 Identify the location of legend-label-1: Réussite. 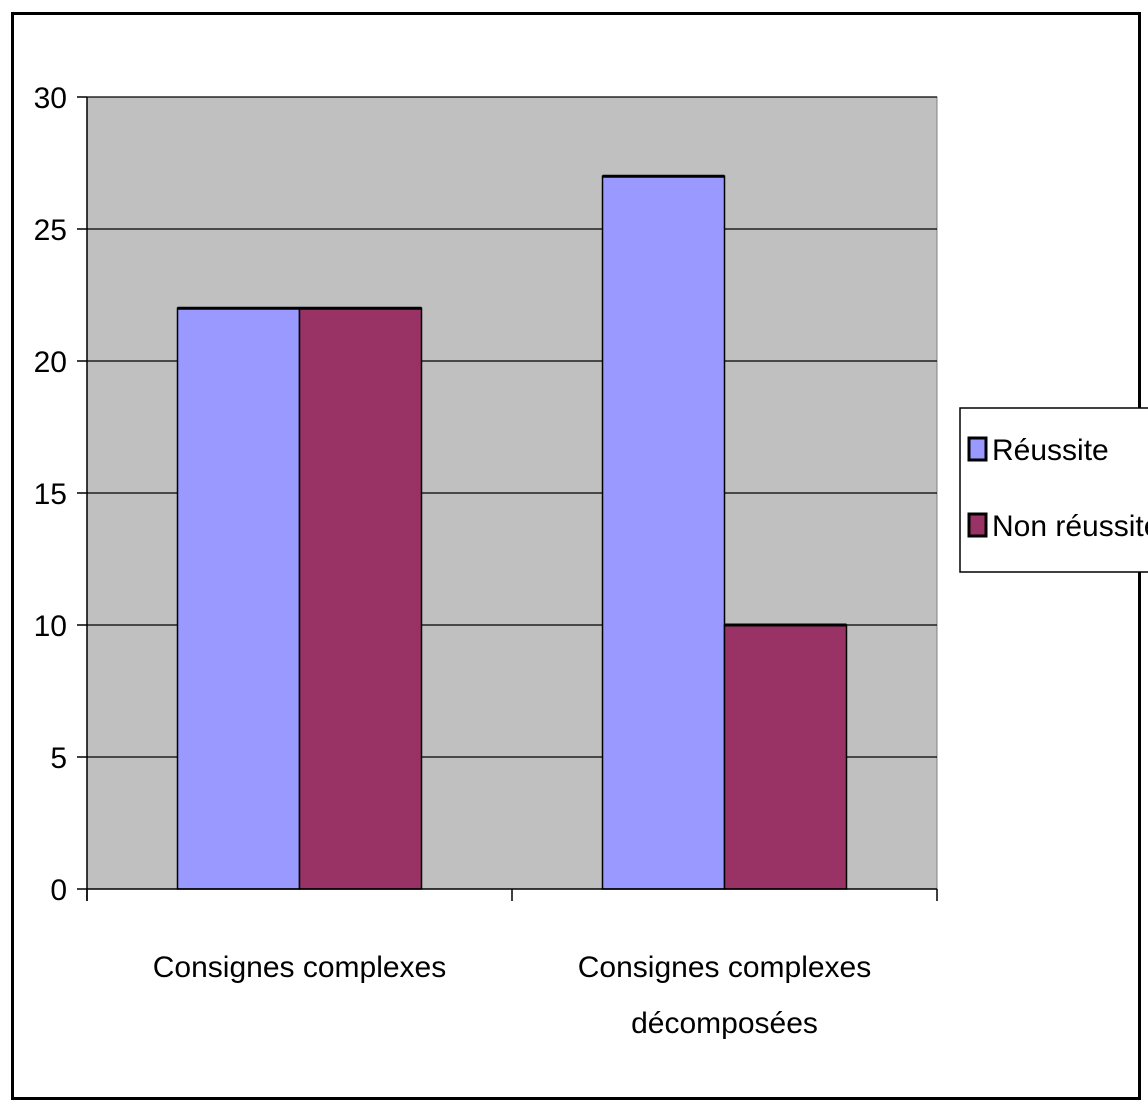
(1050, 450).